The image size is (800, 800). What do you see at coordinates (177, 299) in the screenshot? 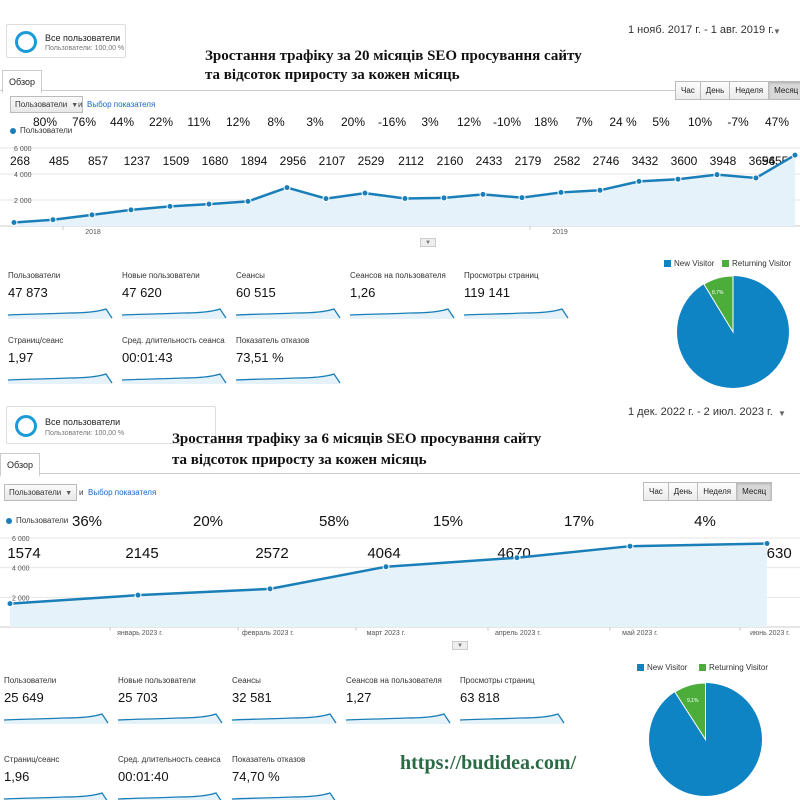
I see `metric-tile: Новые пользователи 47 620` at bounding box center [177, 299].